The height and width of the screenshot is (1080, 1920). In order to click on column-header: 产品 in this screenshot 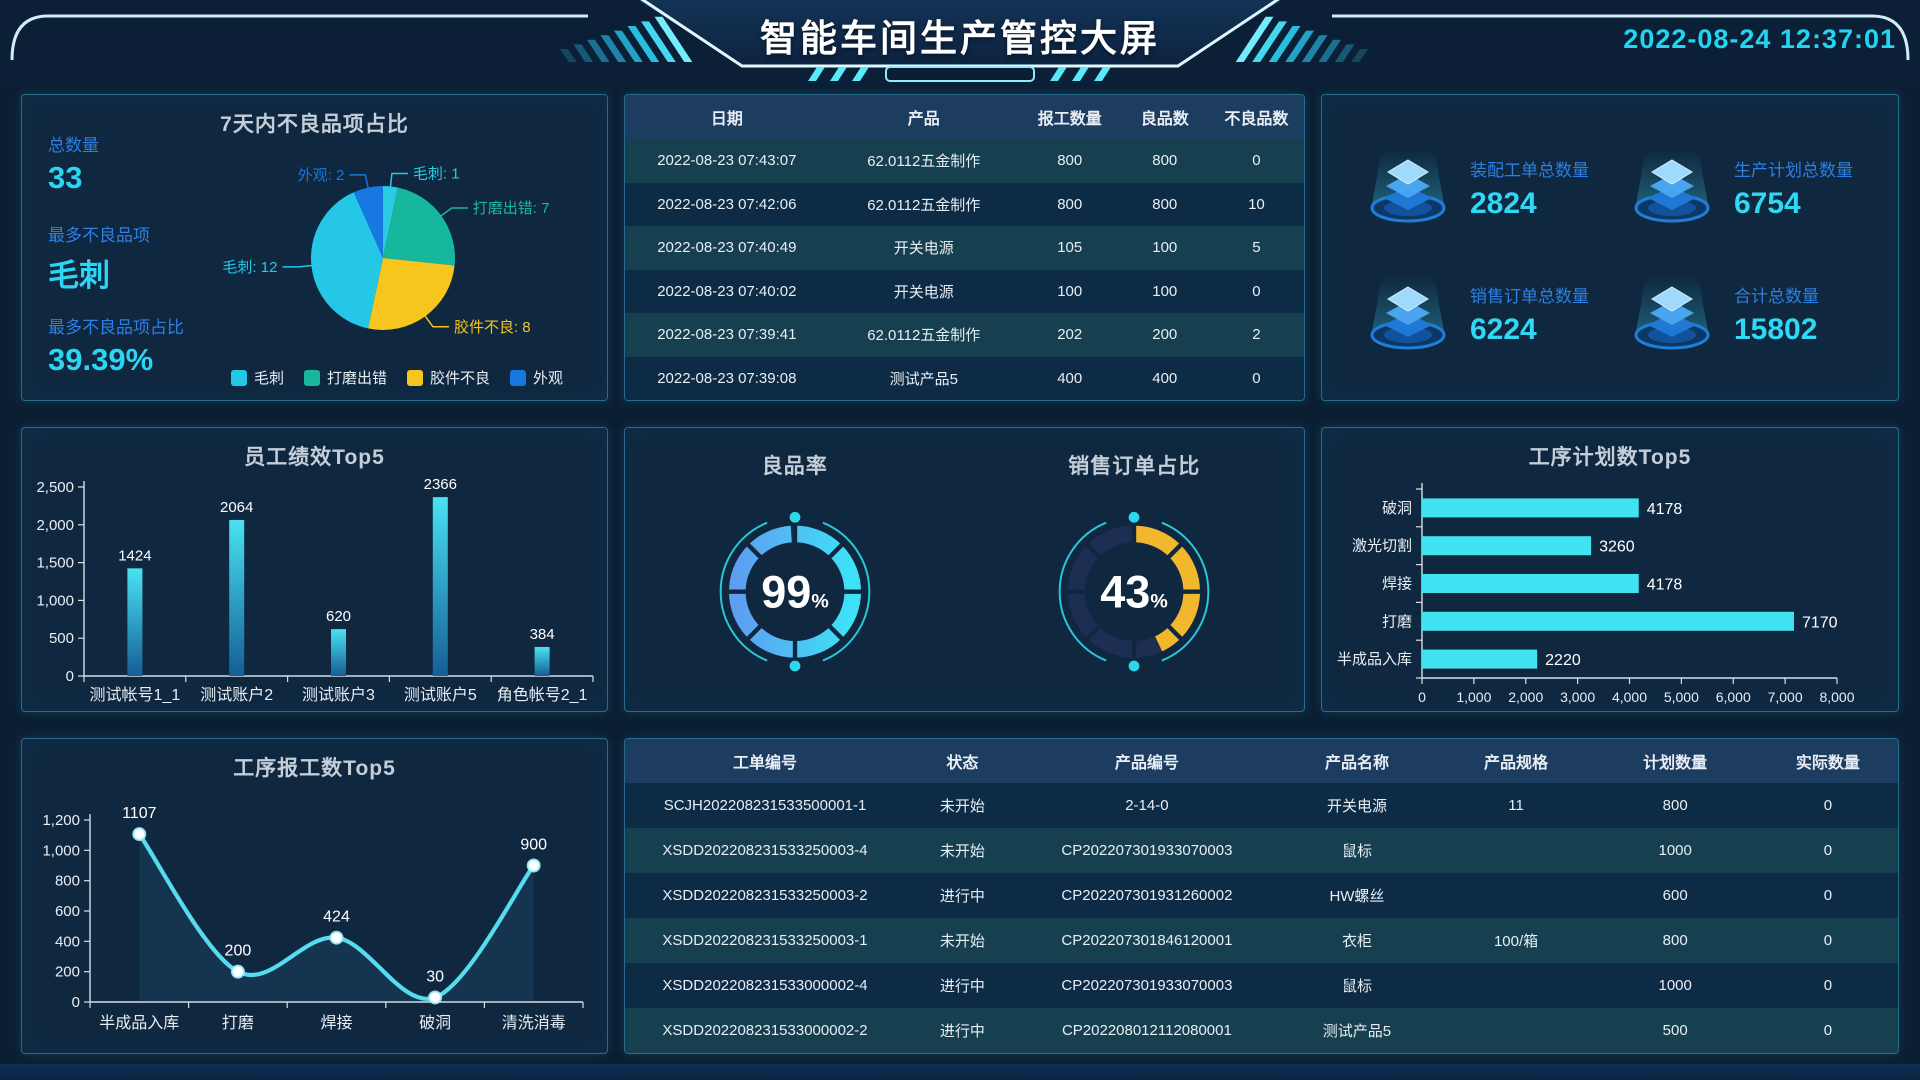, I will do `click(923, 119)`.